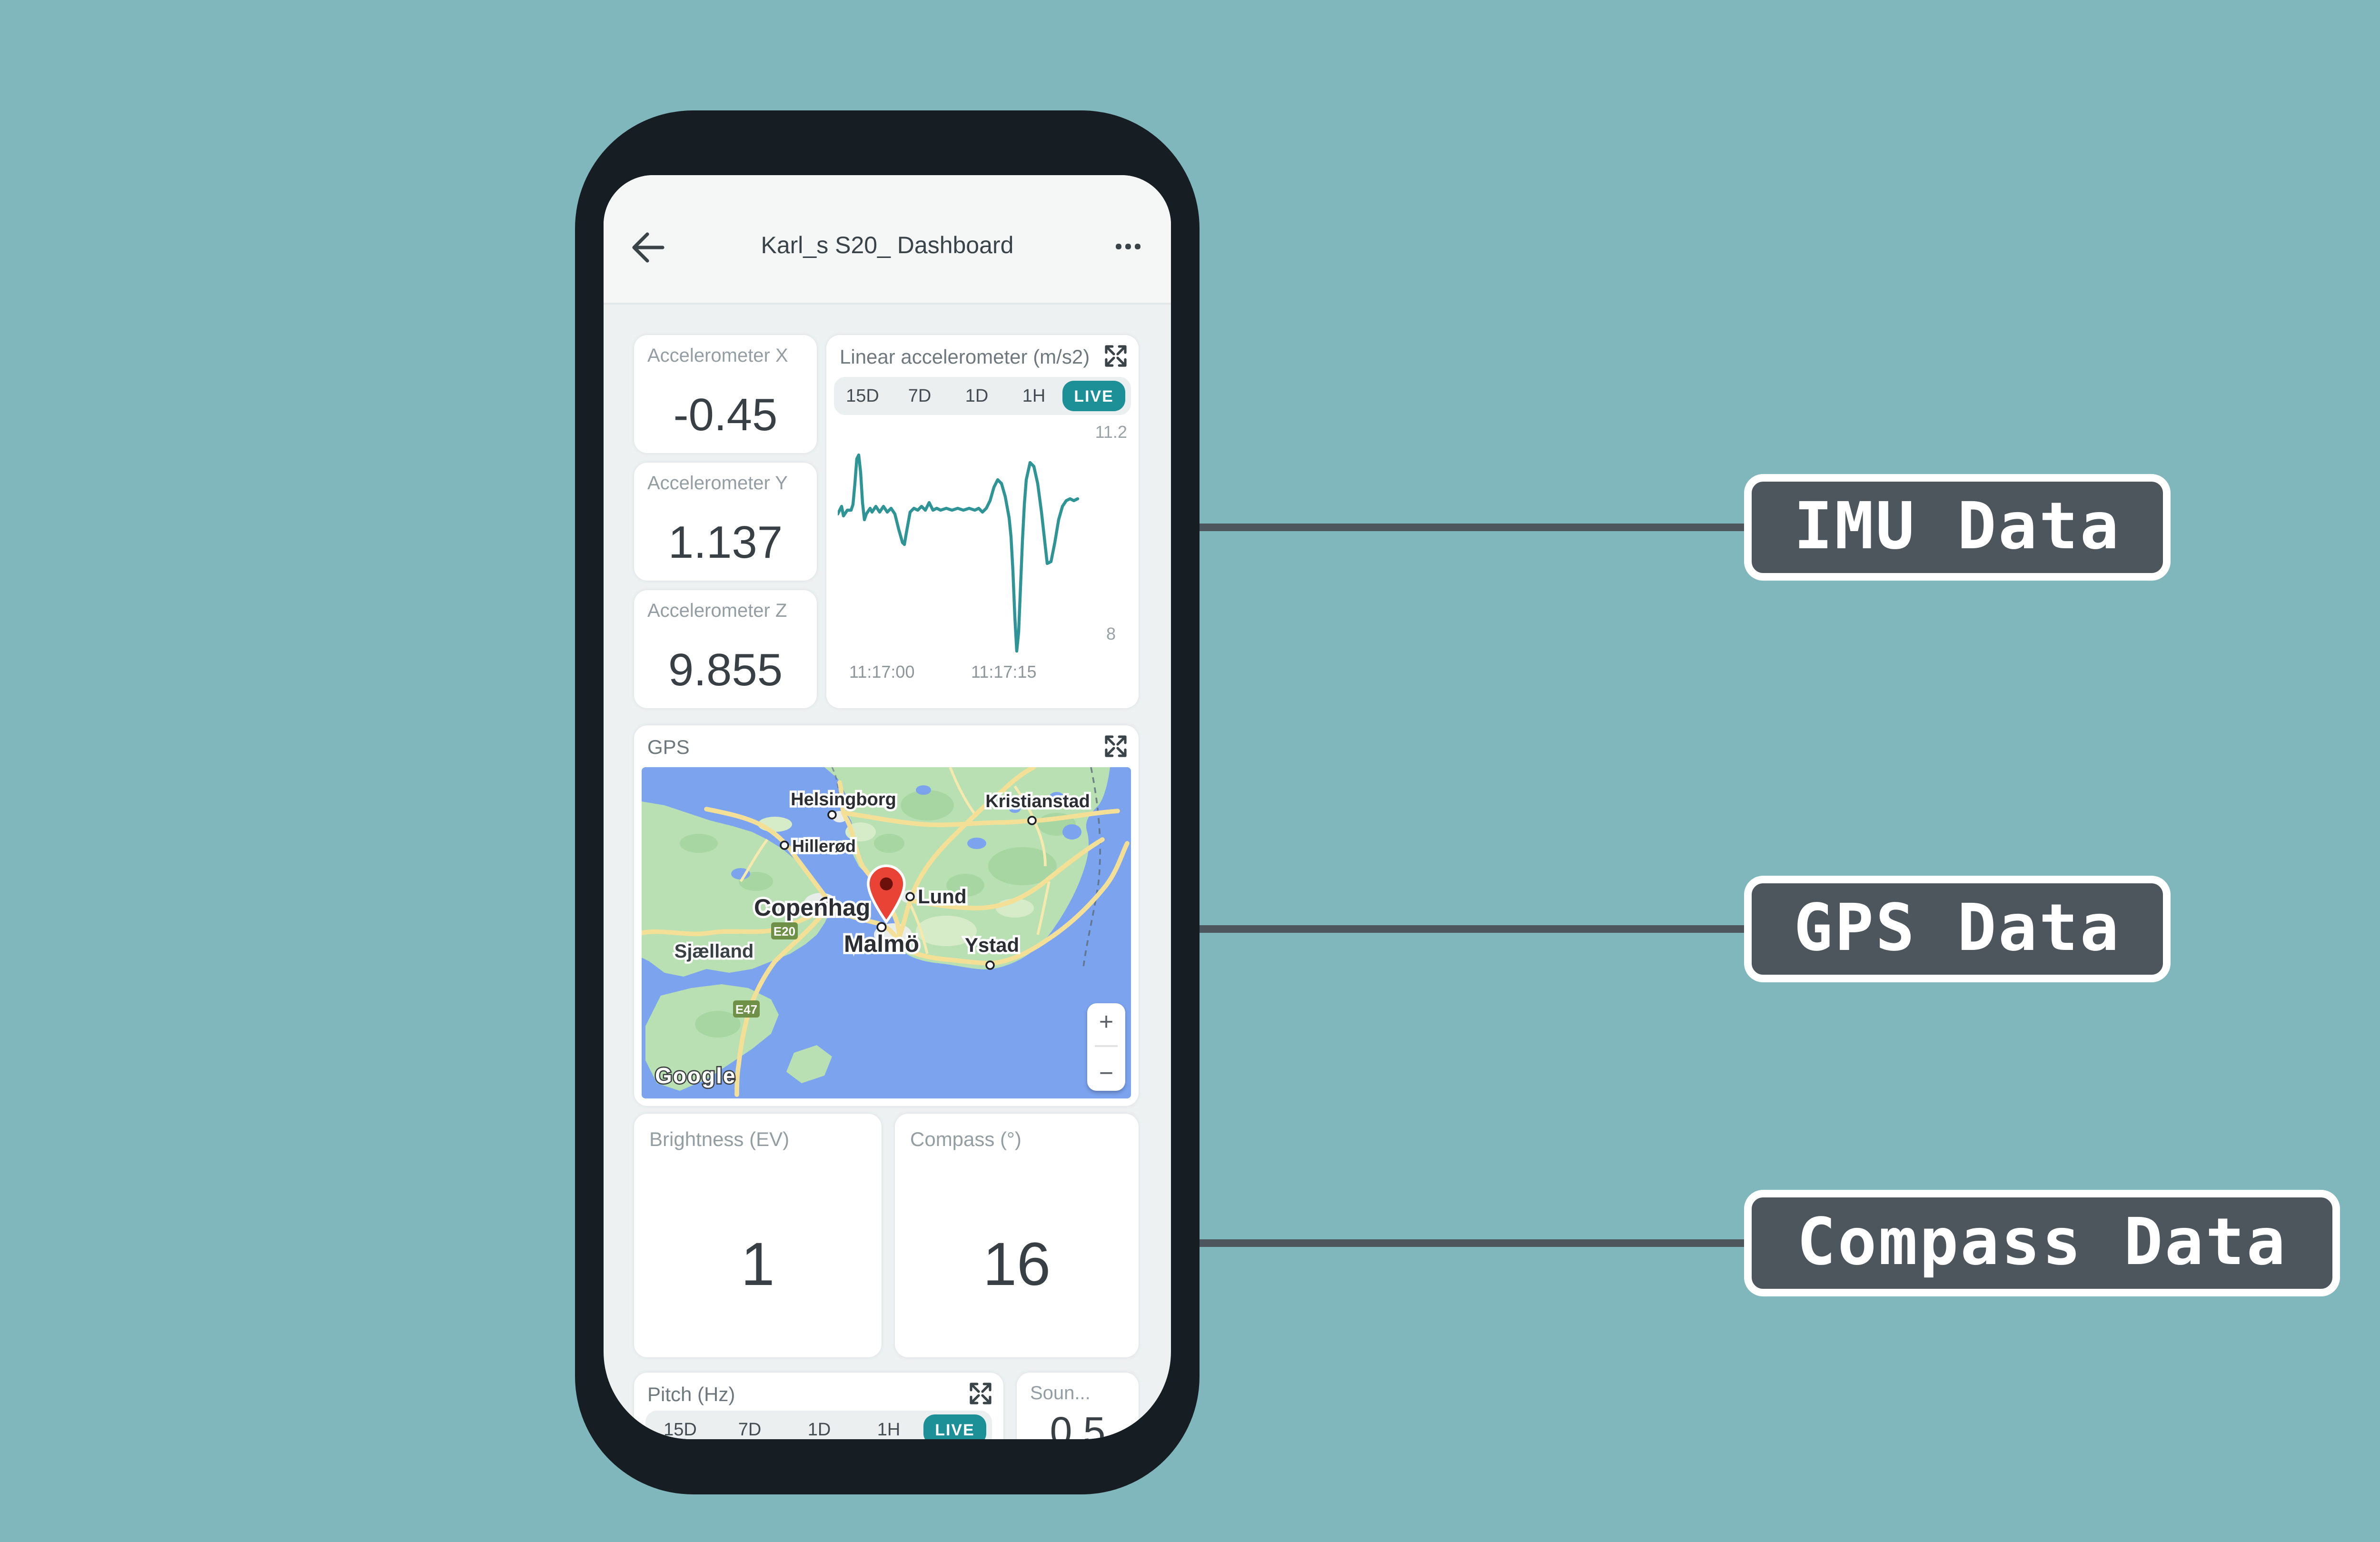 The width and height of the screenshot is (2380, 1542). What do you see at coordinates (717, 612) in the screenshot?
I see `tile-label: Accelerometer Z` at bounding box center [717, 612].